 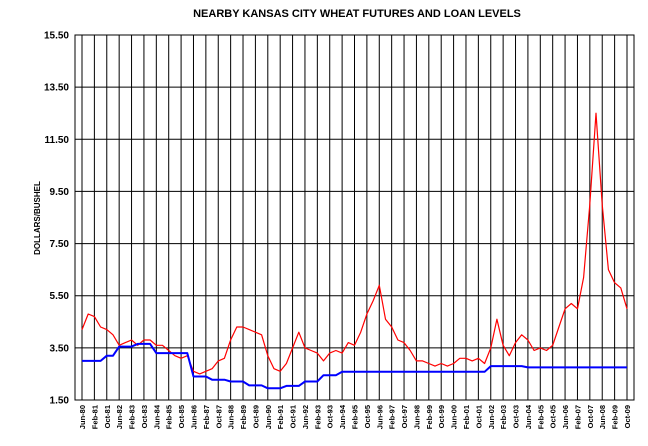 I want to click on x-tick-label: Jun-04, so click(x=528, y=416).